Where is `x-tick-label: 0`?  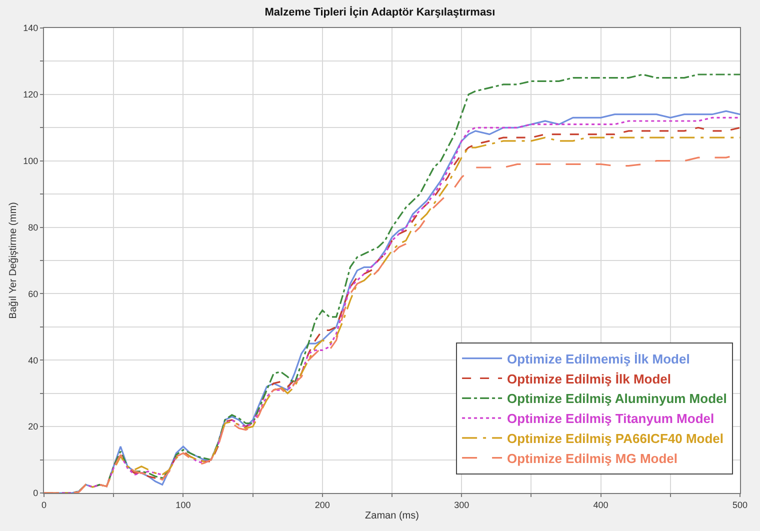 x-tick-label: 0 is located at coordinates (44, 505).